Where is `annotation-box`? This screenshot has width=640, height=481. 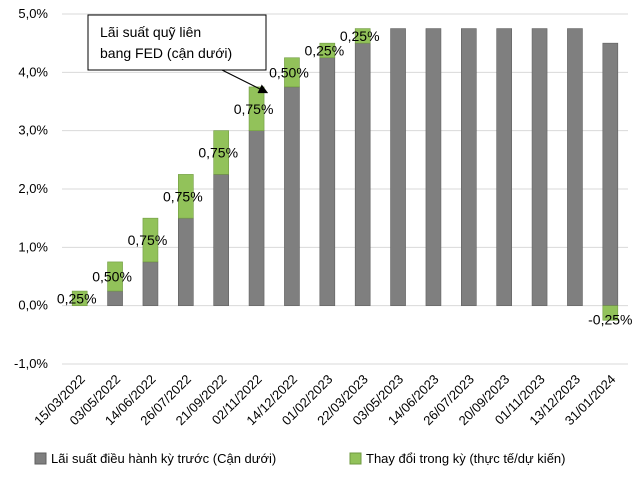
annotation-box is located at coordinates (177, 42).